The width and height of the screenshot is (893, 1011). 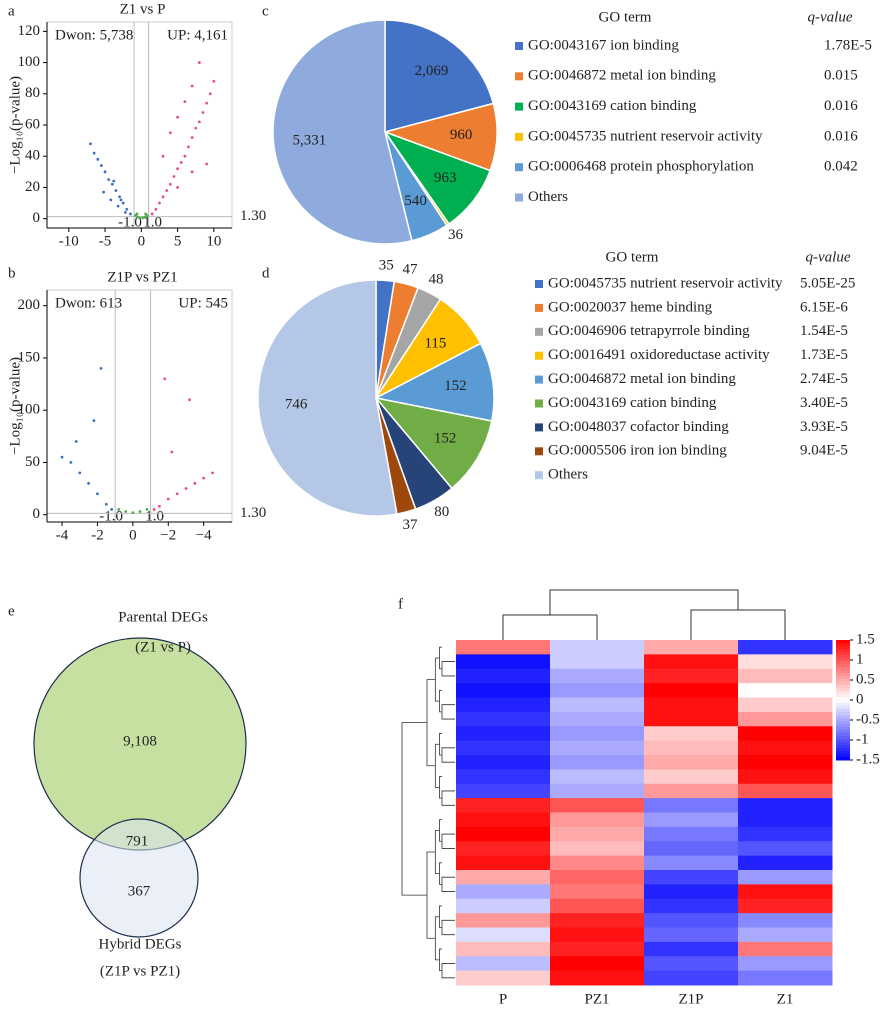 I want to click on legend-label: GO:0046906 tetrapyrrole binding, so click(x=649, y=331).